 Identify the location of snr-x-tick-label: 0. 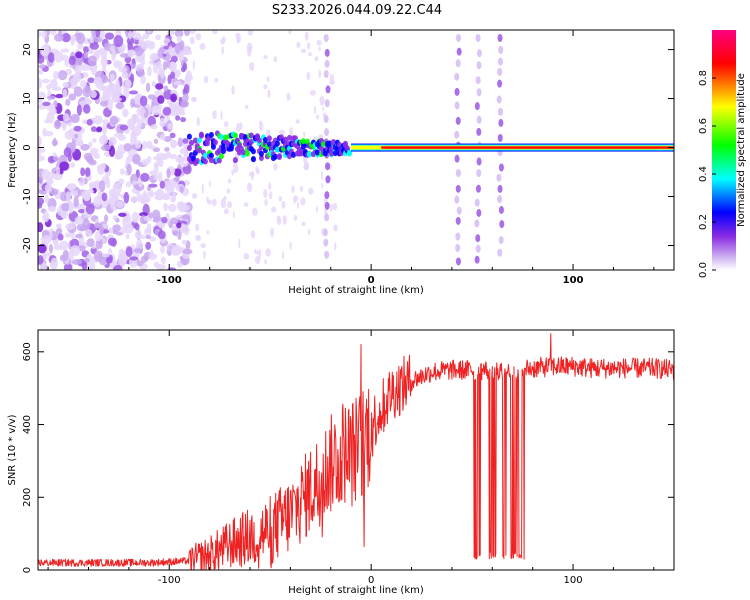
(371, 580).